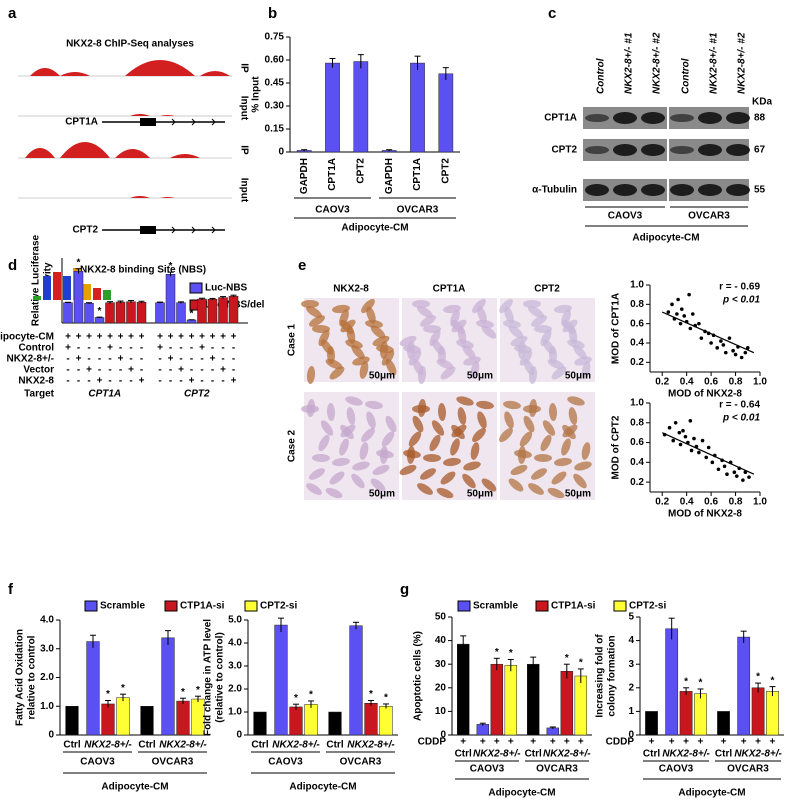 The image size is (794, 806). I want to click on y-tick-label: 3, so click(631, 664).